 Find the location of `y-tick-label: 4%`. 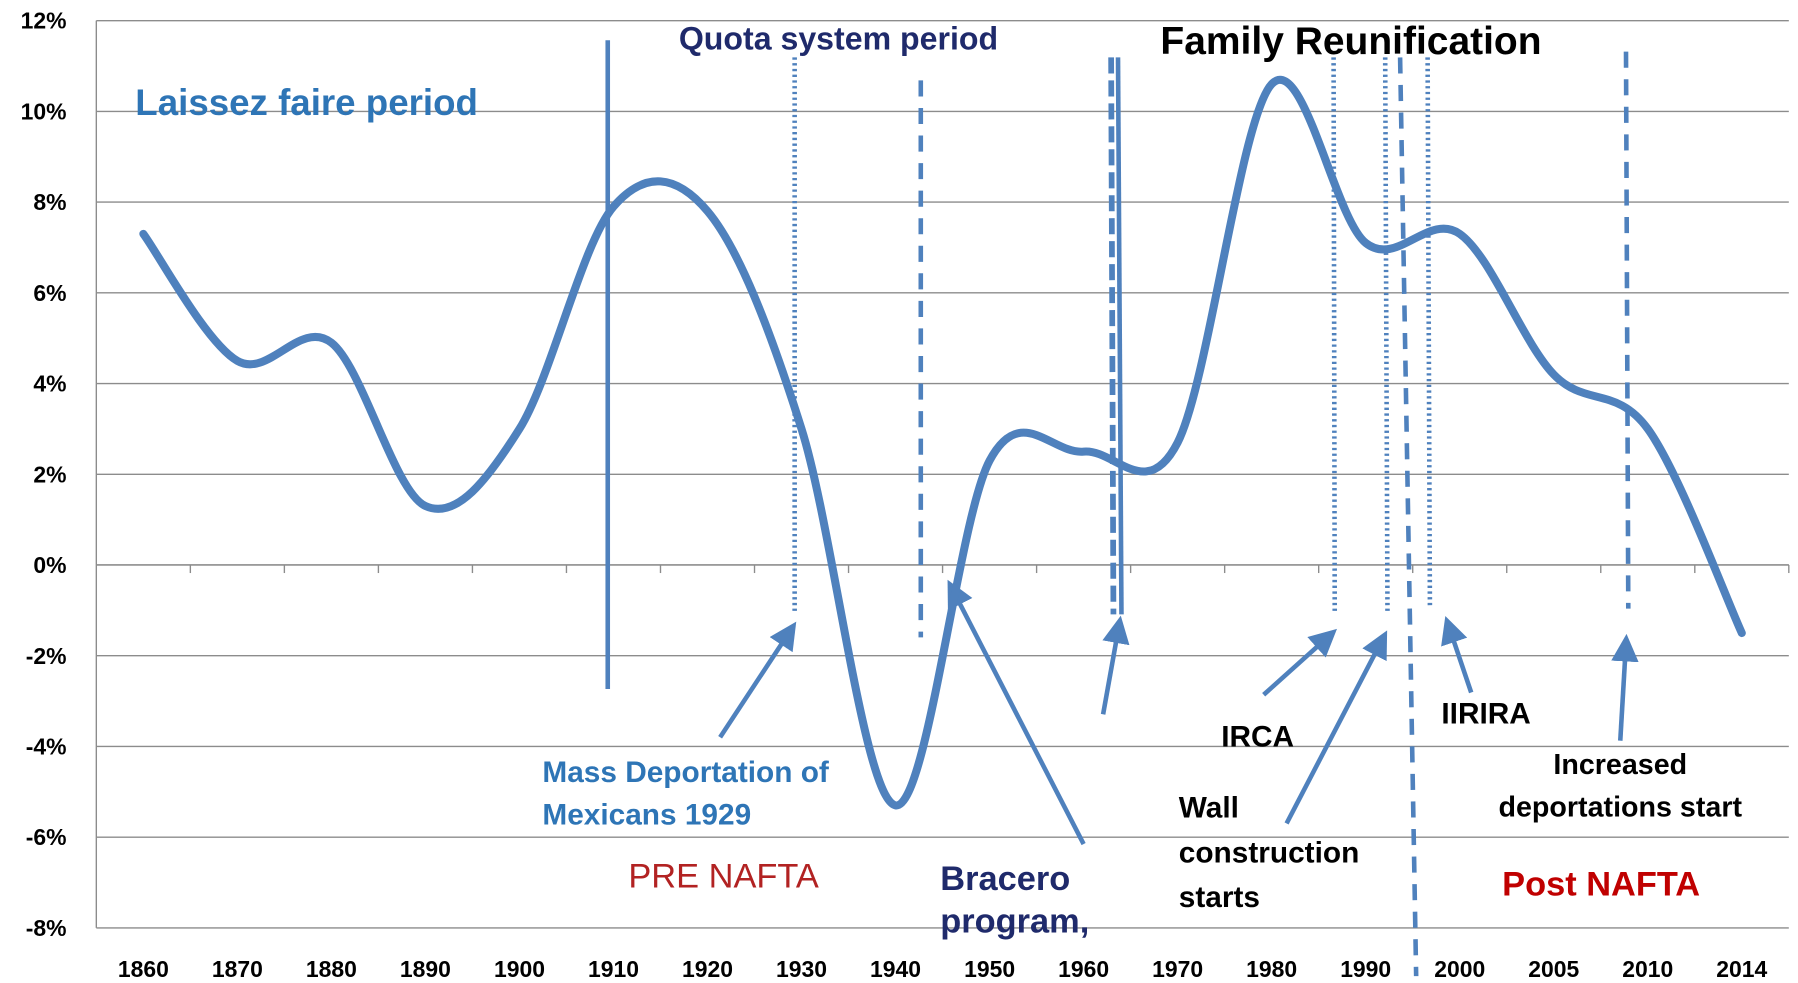

y-tick-label: 4% is located at coordinates (49, 384).